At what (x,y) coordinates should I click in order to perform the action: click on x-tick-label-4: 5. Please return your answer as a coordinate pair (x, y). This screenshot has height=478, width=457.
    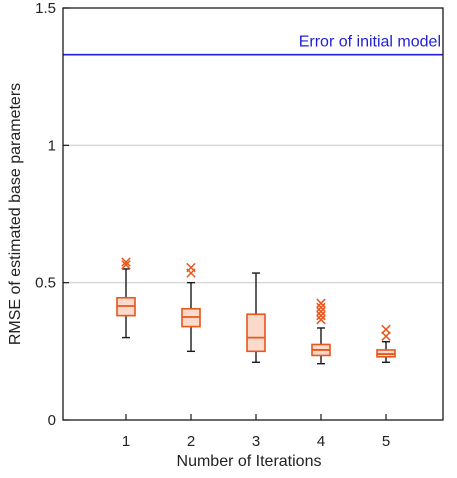
    Looking at the image, I should click on (386, 441).